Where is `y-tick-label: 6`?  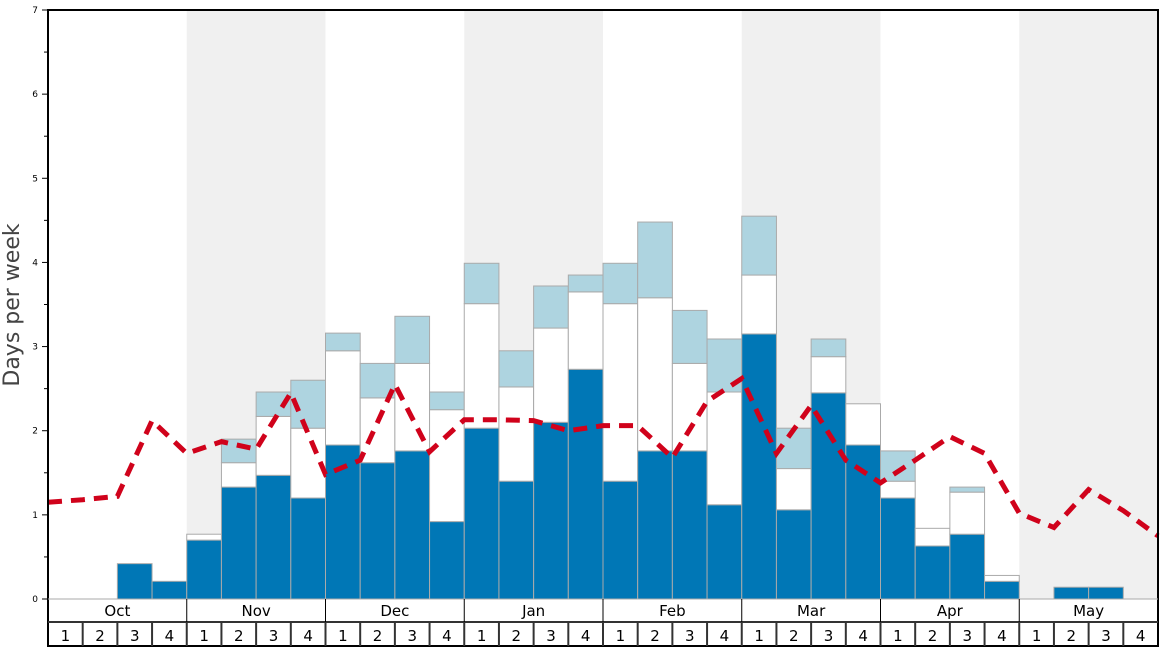
y-tick-label: 6 is located at coordinates (35, 95).